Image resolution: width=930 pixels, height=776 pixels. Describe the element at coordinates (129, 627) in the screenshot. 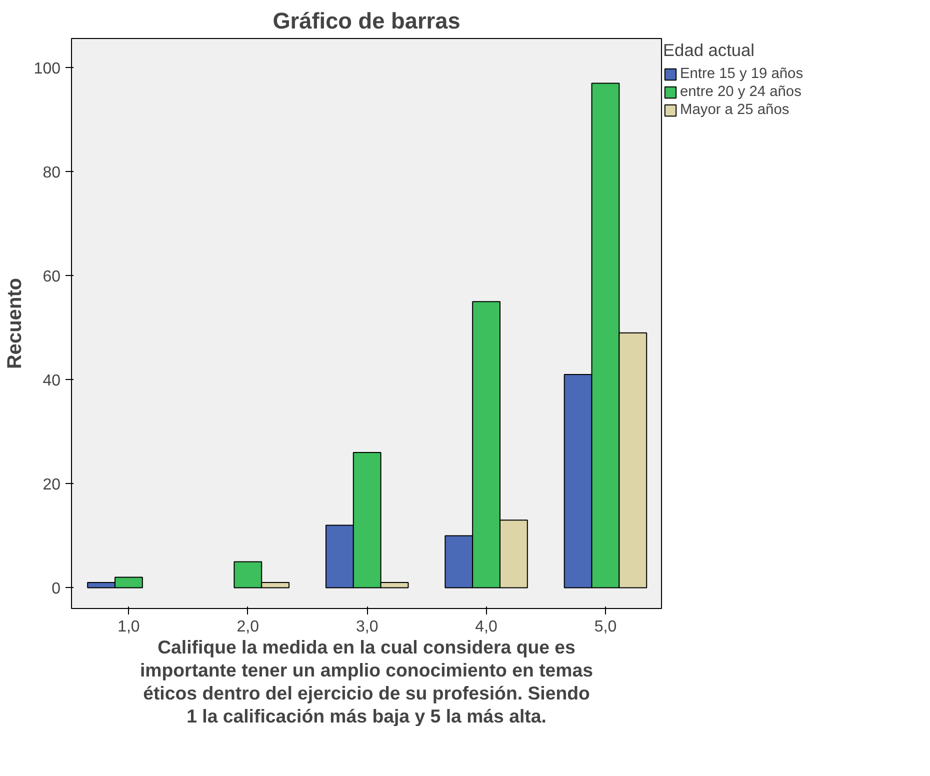

I see `x-tick-label: 1,0` at that location.